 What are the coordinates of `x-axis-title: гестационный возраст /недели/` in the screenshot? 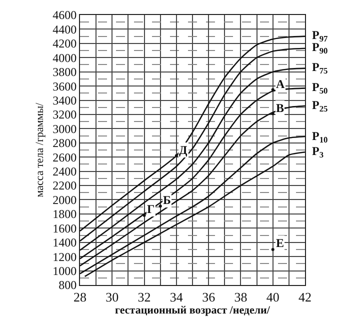 It's located at (193, 310).